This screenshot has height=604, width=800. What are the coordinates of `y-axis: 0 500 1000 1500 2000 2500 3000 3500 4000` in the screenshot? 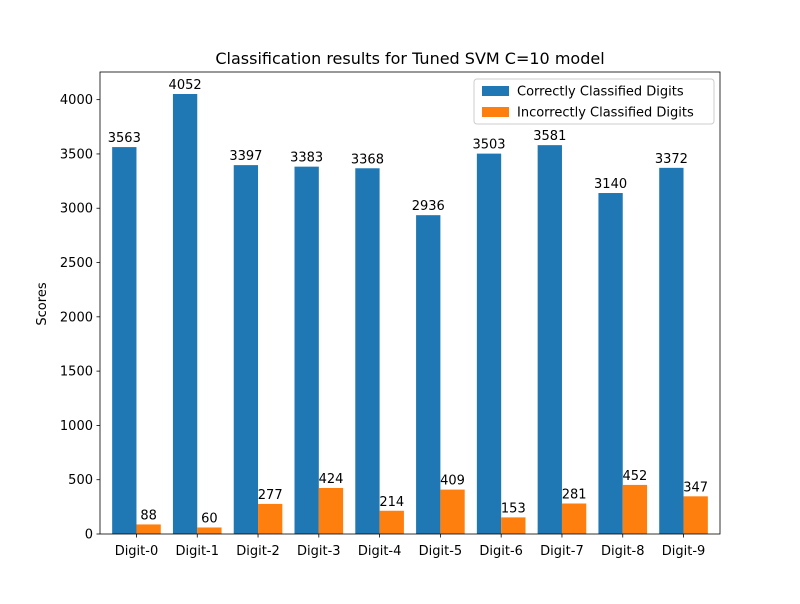 It's located at (80, 318).